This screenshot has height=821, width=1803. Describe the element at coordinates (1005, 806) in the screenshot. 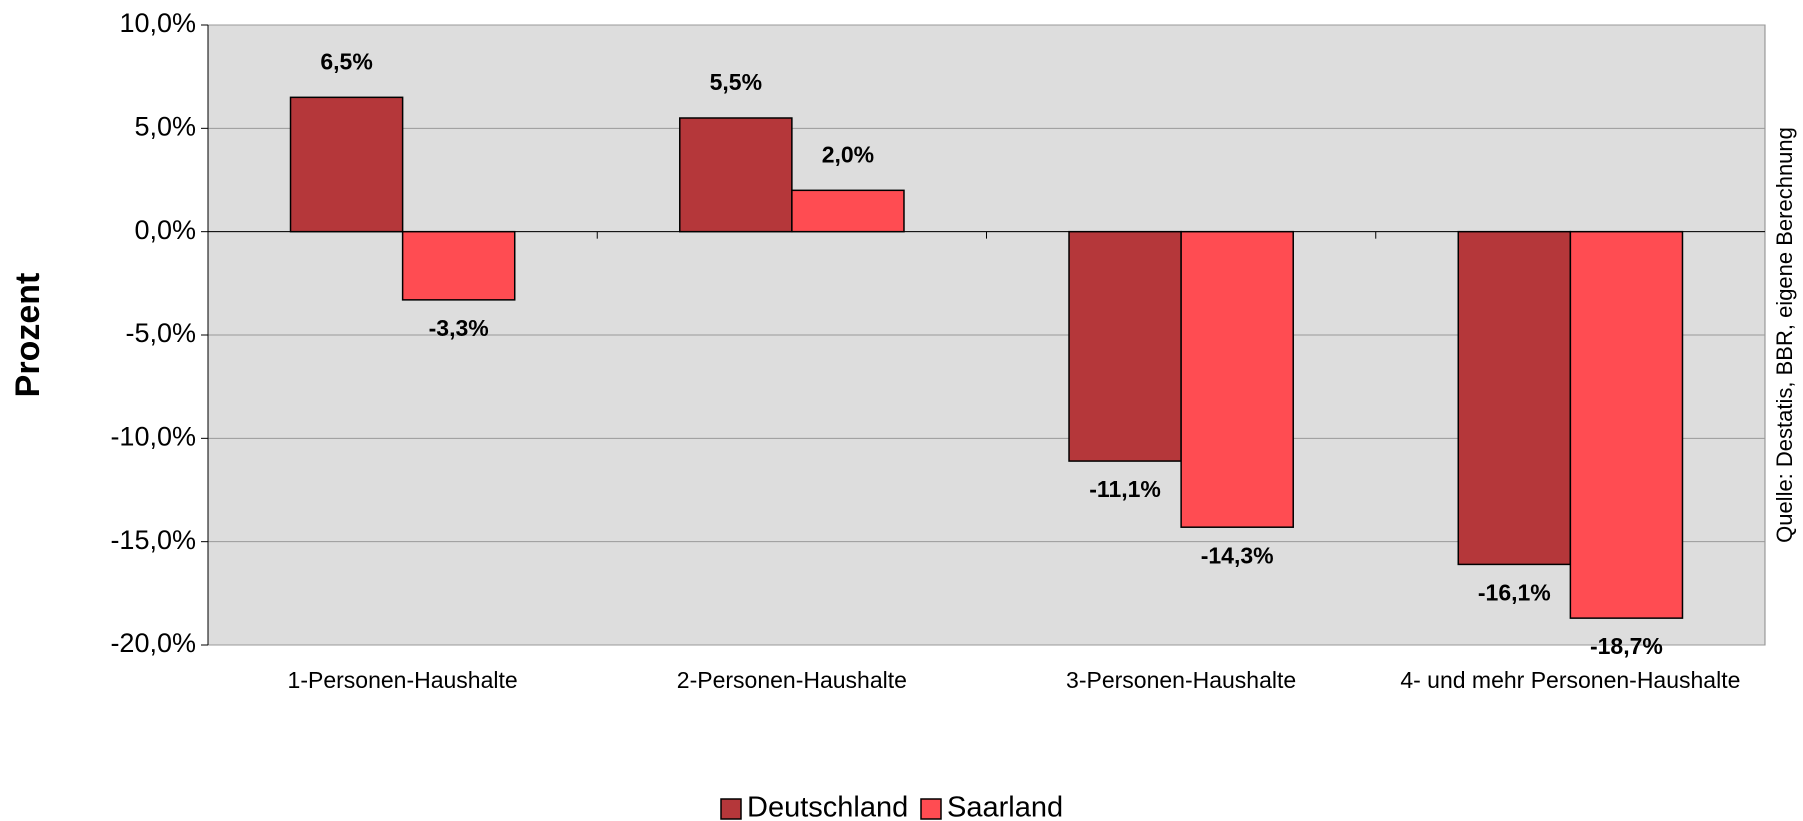

I see `legend-label: Saarland` at that location.